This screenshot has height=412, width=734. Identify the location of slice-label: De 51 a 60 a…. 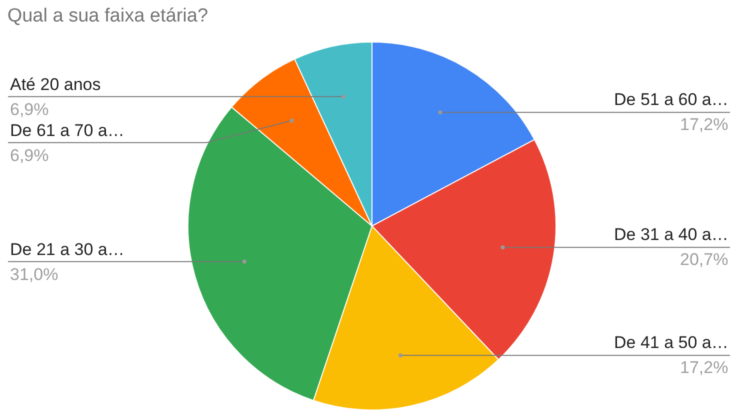
(671, 99).